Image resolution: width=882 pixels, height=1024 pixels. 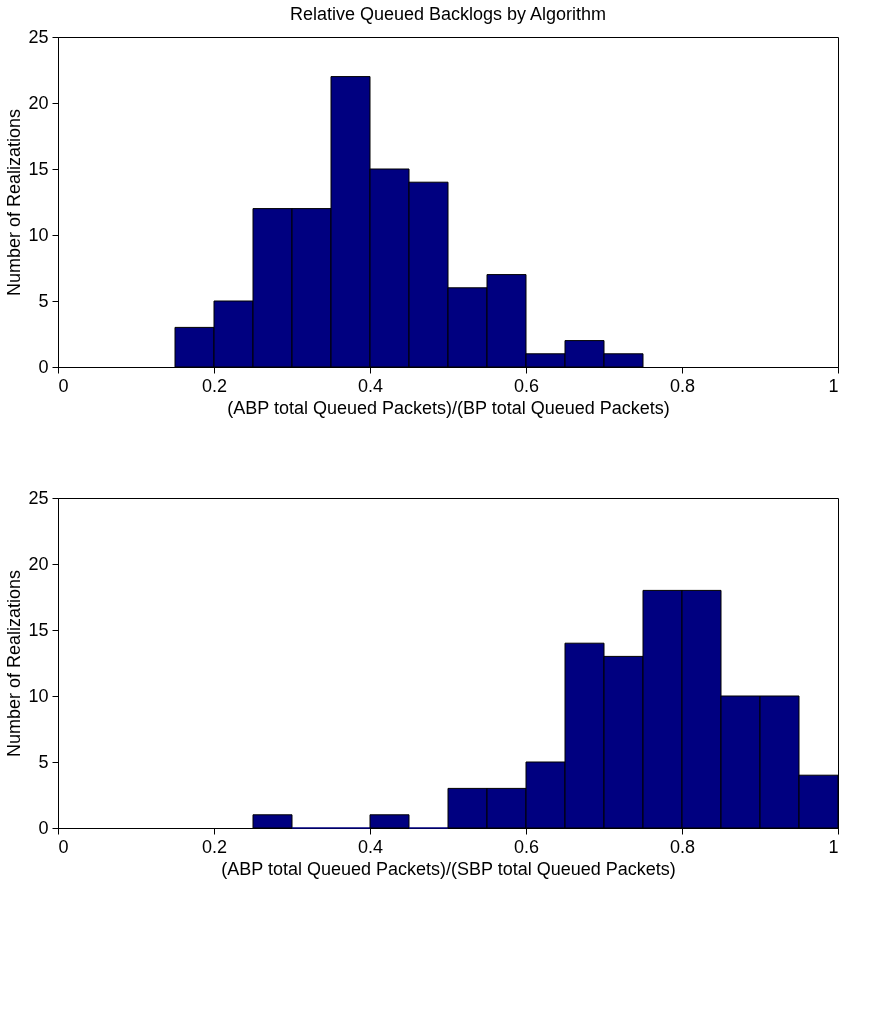 What do you see at coordinates (448, 407) in the screenshot?
I see `x-axis-title: (ABP total Queued Packets)/(BP total Queued Packets)` at bounding box center [448, 407].